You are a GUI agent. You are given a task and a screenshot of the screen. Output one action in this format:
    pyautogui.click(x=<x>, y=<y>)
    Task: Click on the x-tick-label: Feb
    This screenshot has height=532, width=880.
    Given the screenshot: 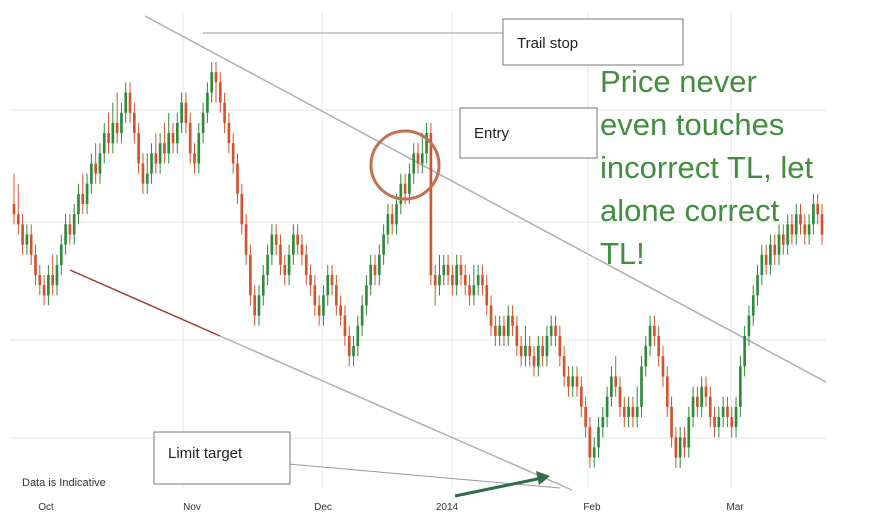 What is the action you would take?
    pyautogui.click(x=592, y=507)
    